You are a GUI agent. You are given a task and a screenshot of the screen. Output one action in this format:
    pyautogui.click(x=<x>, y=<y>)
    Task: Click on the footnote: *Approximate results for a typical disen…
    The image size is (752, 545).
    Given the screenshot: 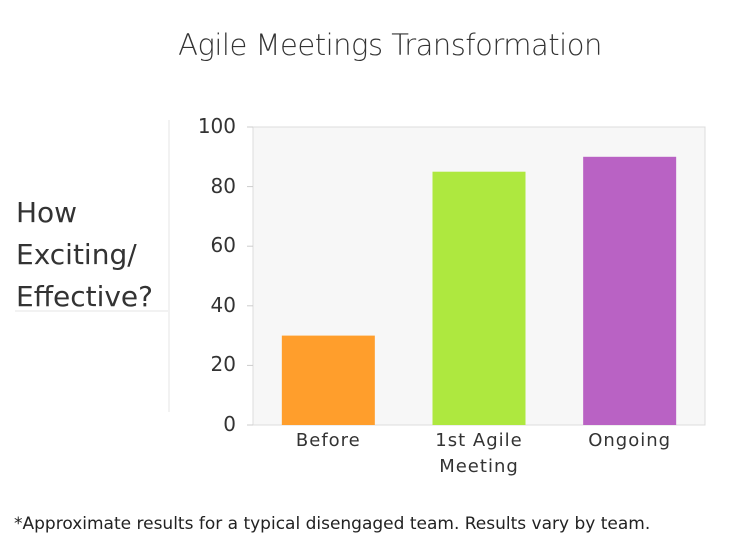 What is the action you would take?
    pyautogui.click(x=332, y=524)
    